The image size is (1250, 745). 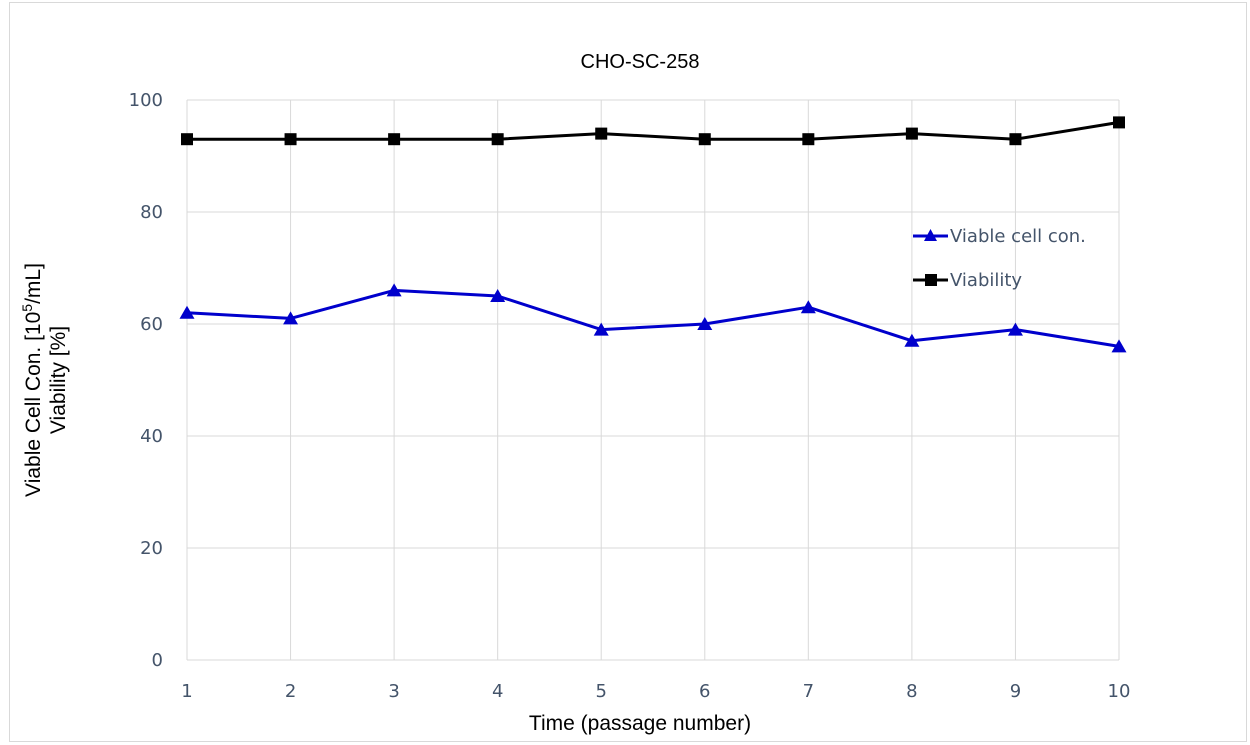 I want to click on y-tick-label: 20, so click(x=151, y=548).